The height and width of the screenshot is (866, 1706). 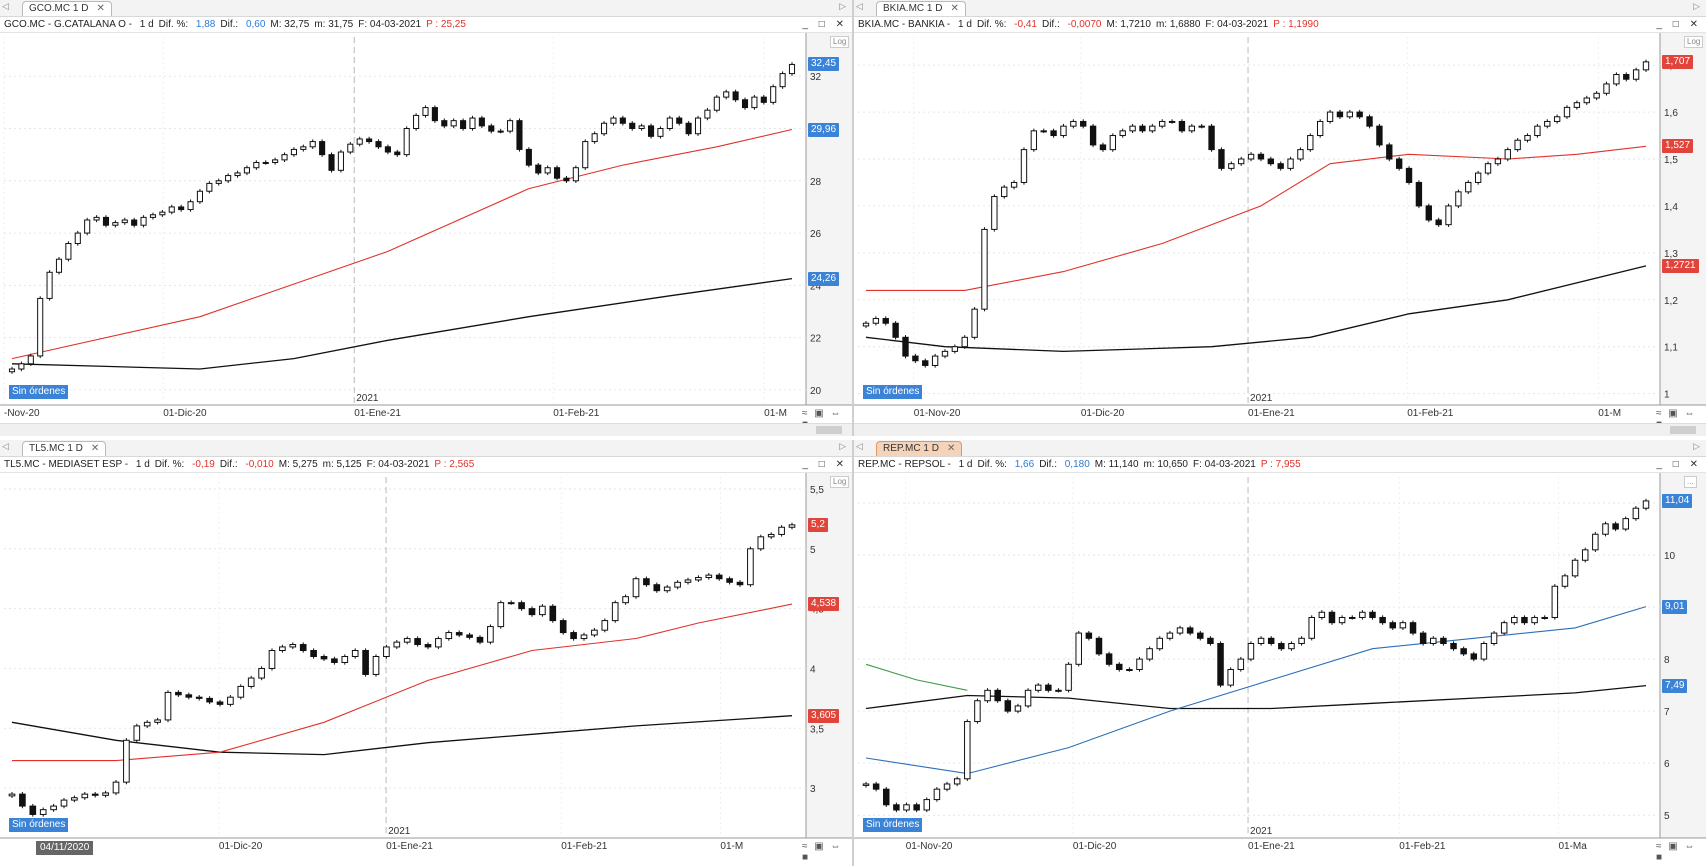 I want to click on price-tag: 29,96, so click(x=824, y=129).